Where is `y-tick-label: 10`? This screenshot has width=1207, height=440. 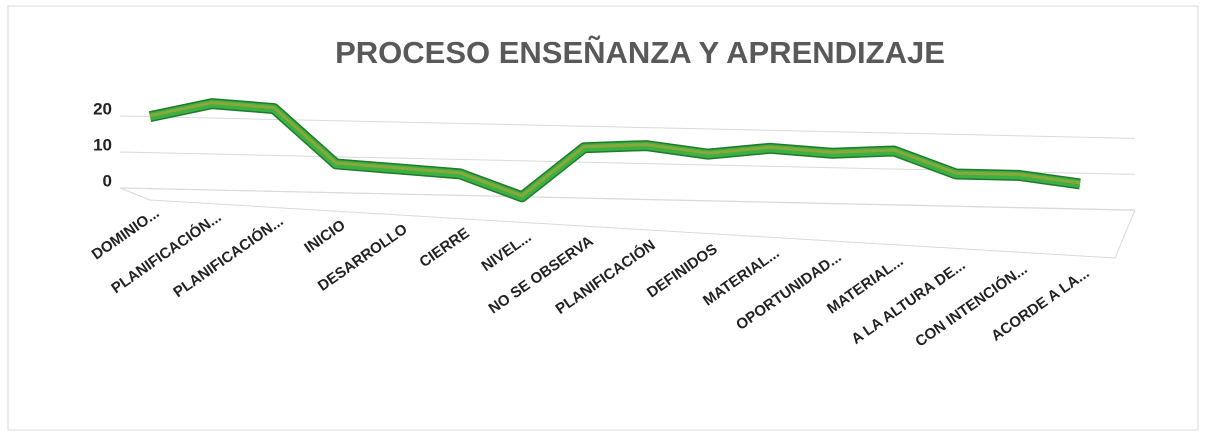
y-tick-label: 10 is located at coordinates (102, 144).